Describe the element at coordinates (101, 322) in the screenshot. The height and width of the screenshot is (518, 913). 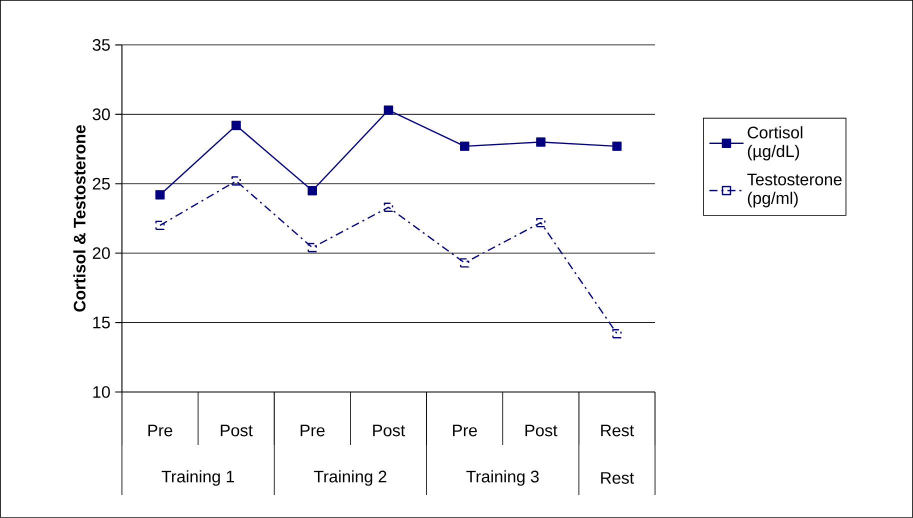
I see `y-tick-label: 15` at that location.